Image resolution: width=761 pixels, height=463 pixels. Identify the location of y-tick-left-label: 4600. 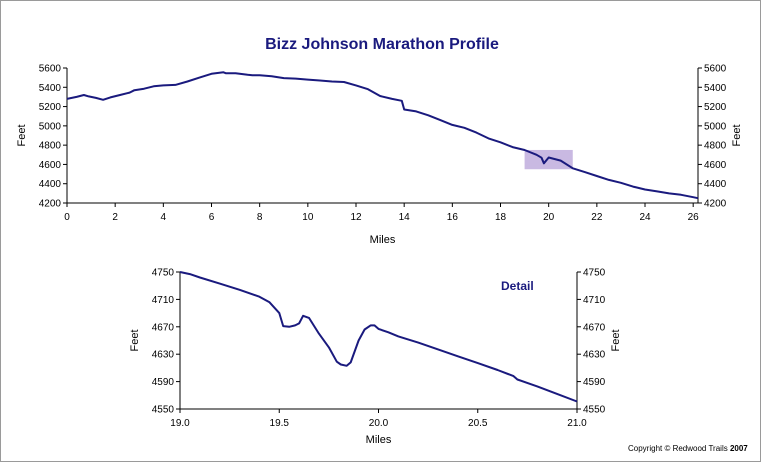
(50, 165).